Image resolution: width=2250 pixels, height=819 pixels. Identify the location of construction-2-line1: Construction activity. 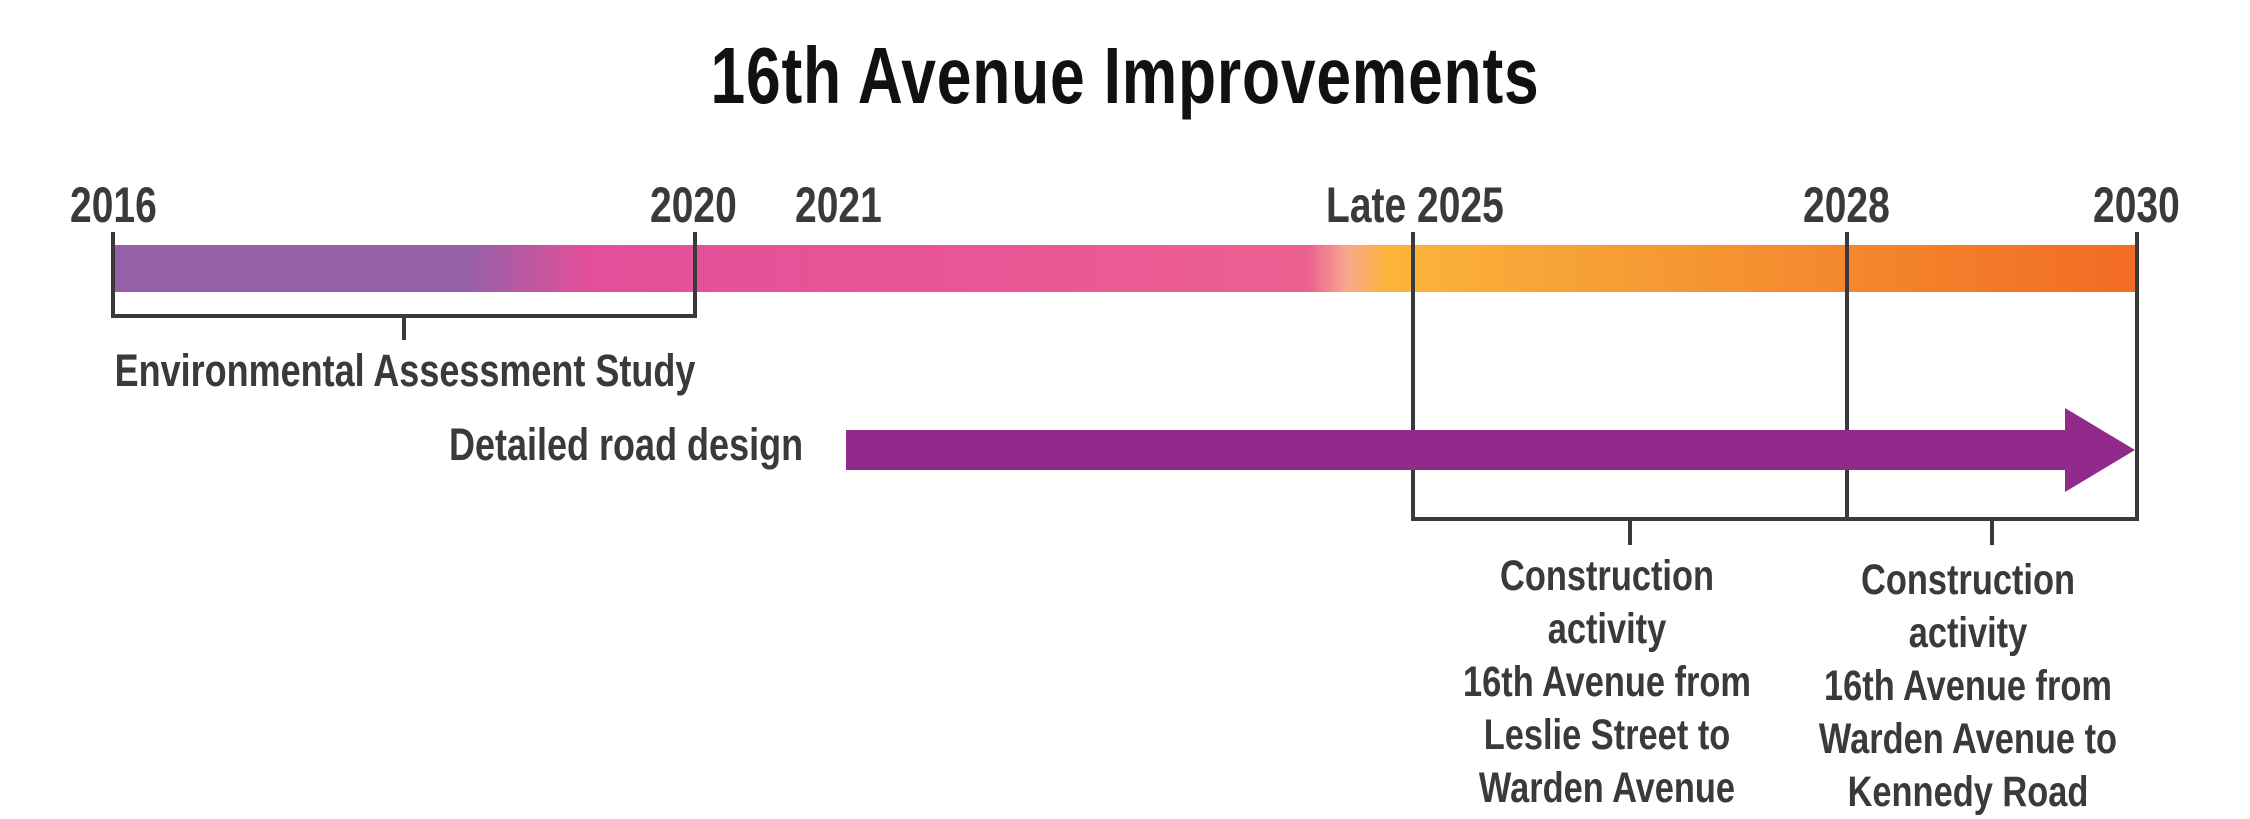
(1968, 606).